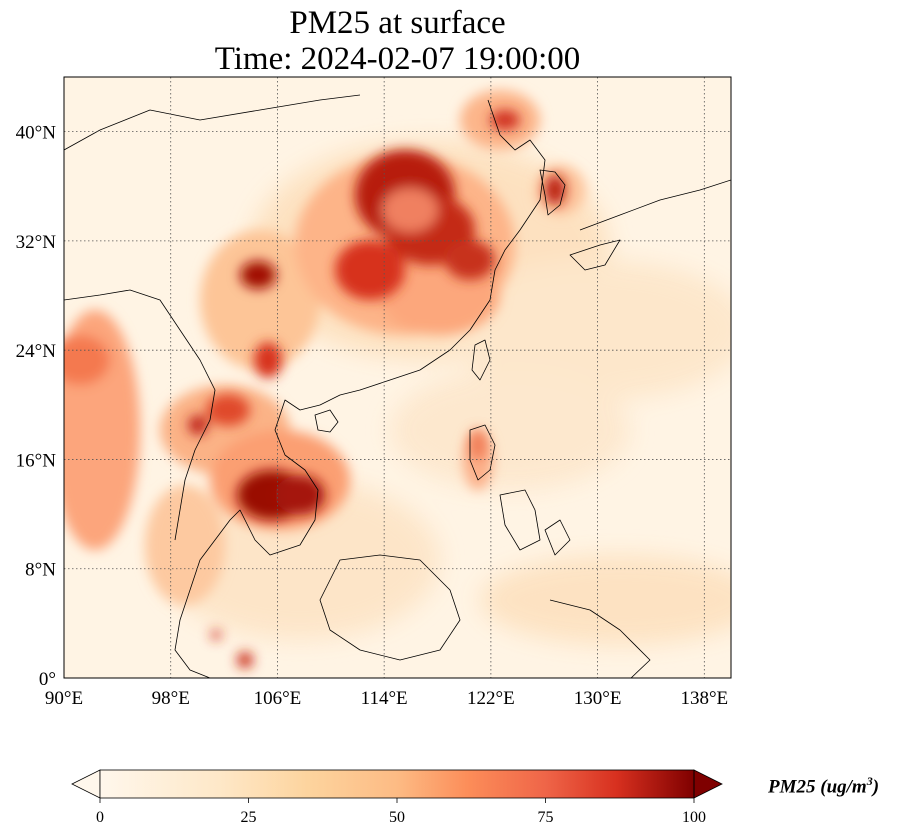 This screenshot has height=836, width=905. What do you see at coordinates (704, 698) in the screenshot?
I see `lon-tick-label: 138°E` at bounding box center [704, 698].